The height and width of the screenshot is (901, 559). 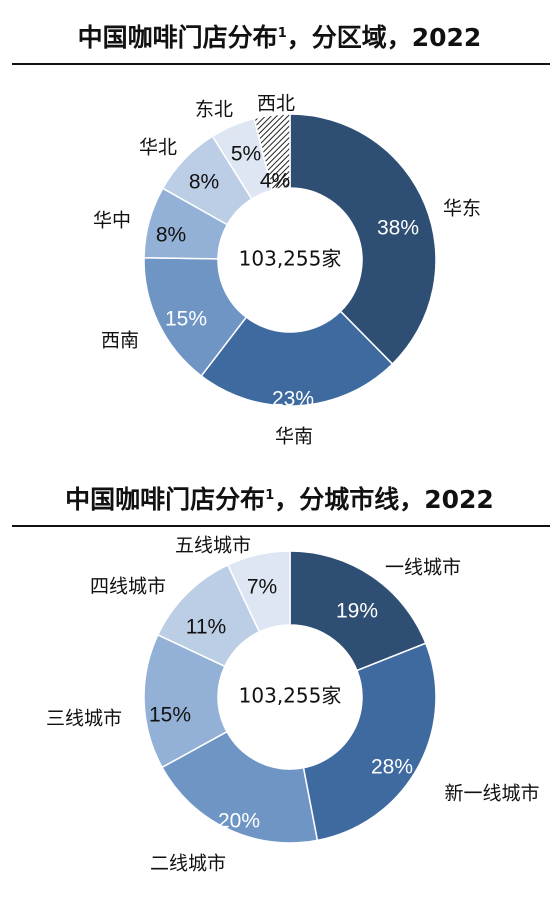 What do you see at coordinates (186, 319) in the screenshot?
I see `value-label-3: 15%` at bounding box center [186, 319].